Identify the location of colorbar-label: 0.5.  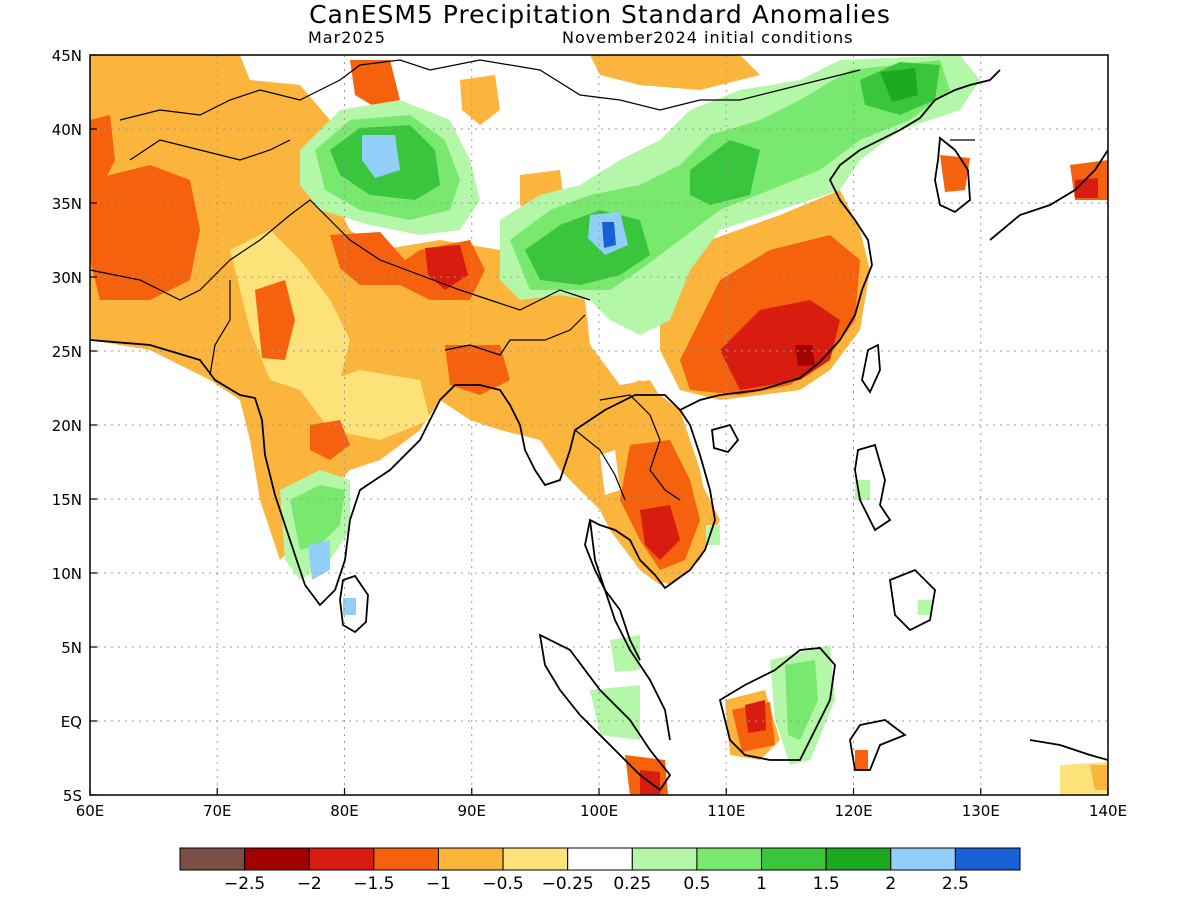
(696, 884).